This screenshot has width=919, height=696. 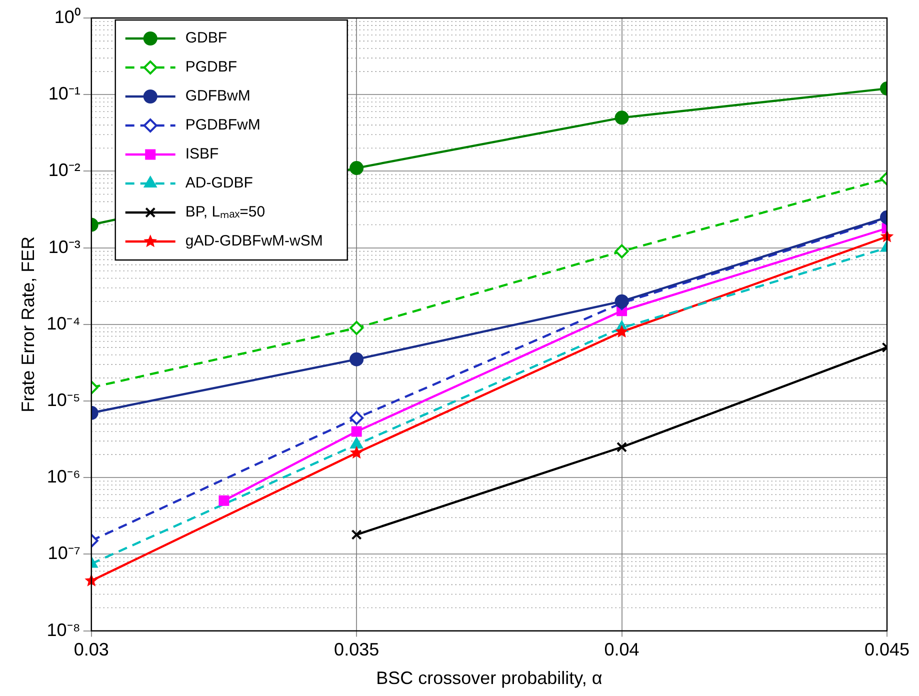 What do you see at coordinates (254, 241) in the screenshot?
I see `legend-label: gAD-GDBFwM-wSM` at bounding box center [254, 241].